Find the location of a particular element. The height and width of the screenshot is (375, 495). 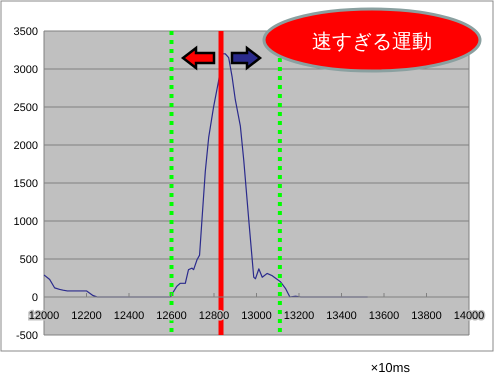

x-tick-label: 13600 is located at coordinates (384, 316).